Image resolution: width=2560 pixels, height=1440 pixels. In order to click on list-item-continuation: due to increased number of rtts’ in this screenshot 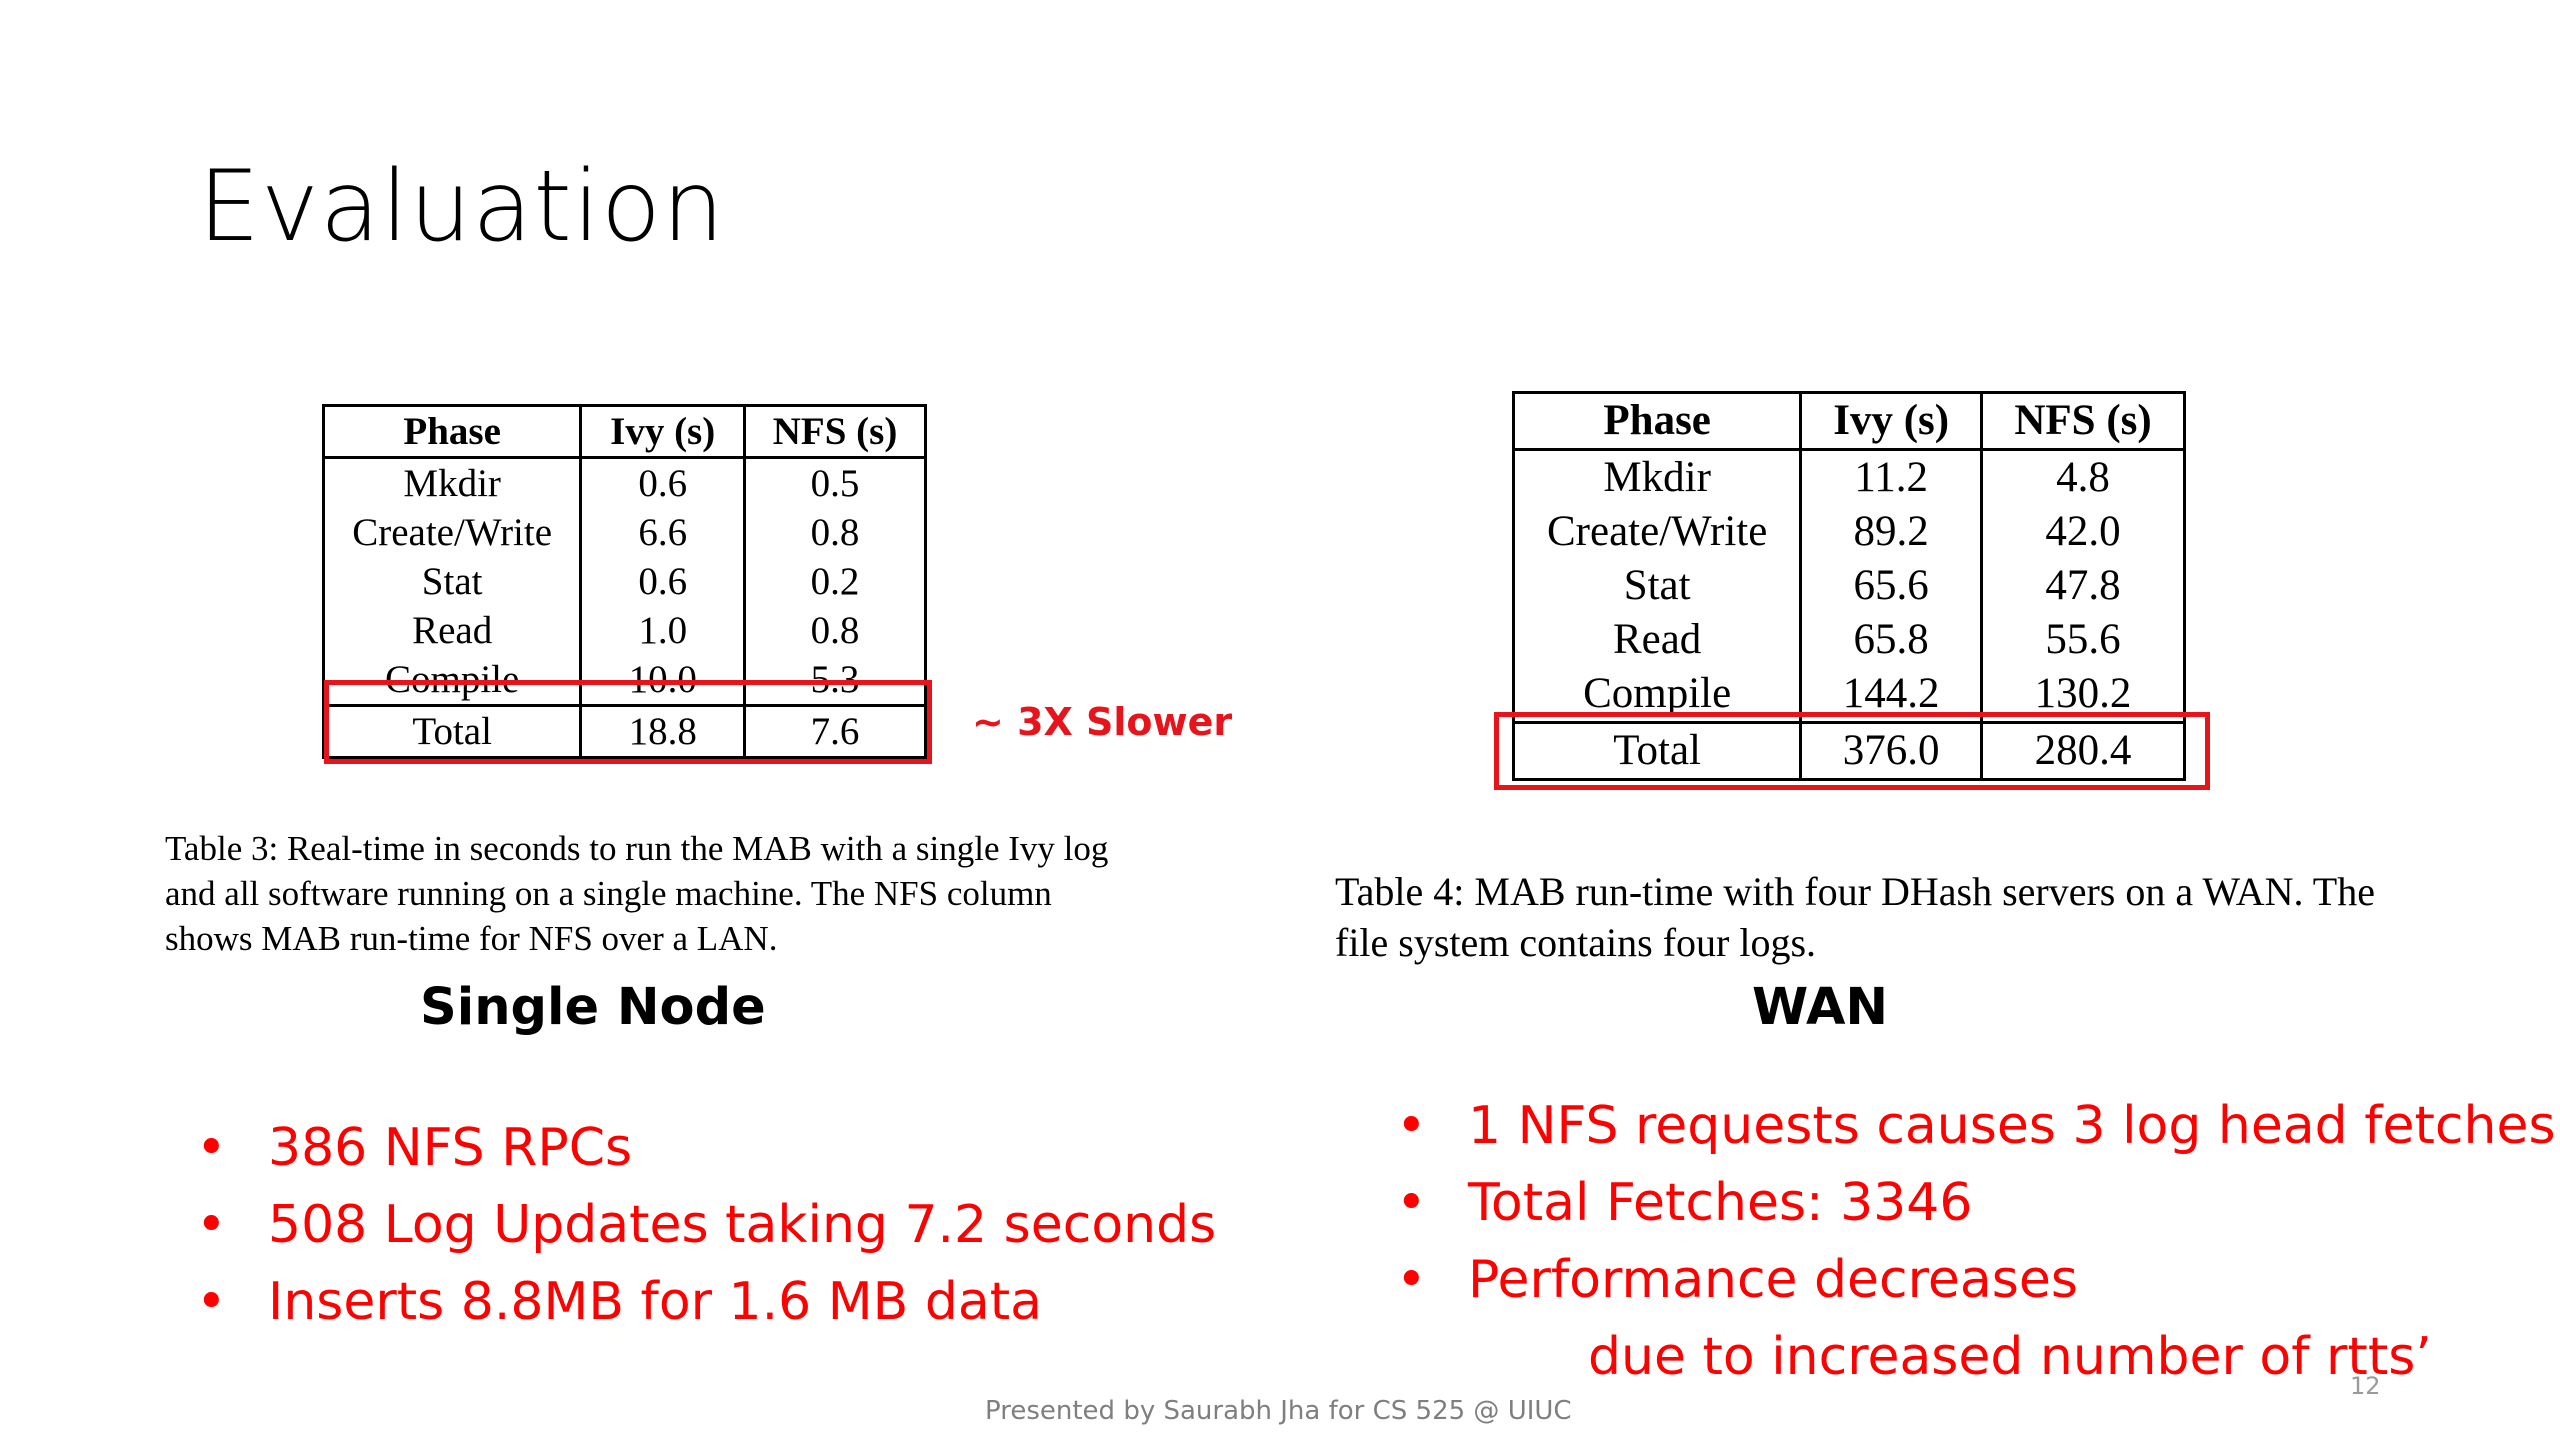, I will do `click(2012, 1357)`.